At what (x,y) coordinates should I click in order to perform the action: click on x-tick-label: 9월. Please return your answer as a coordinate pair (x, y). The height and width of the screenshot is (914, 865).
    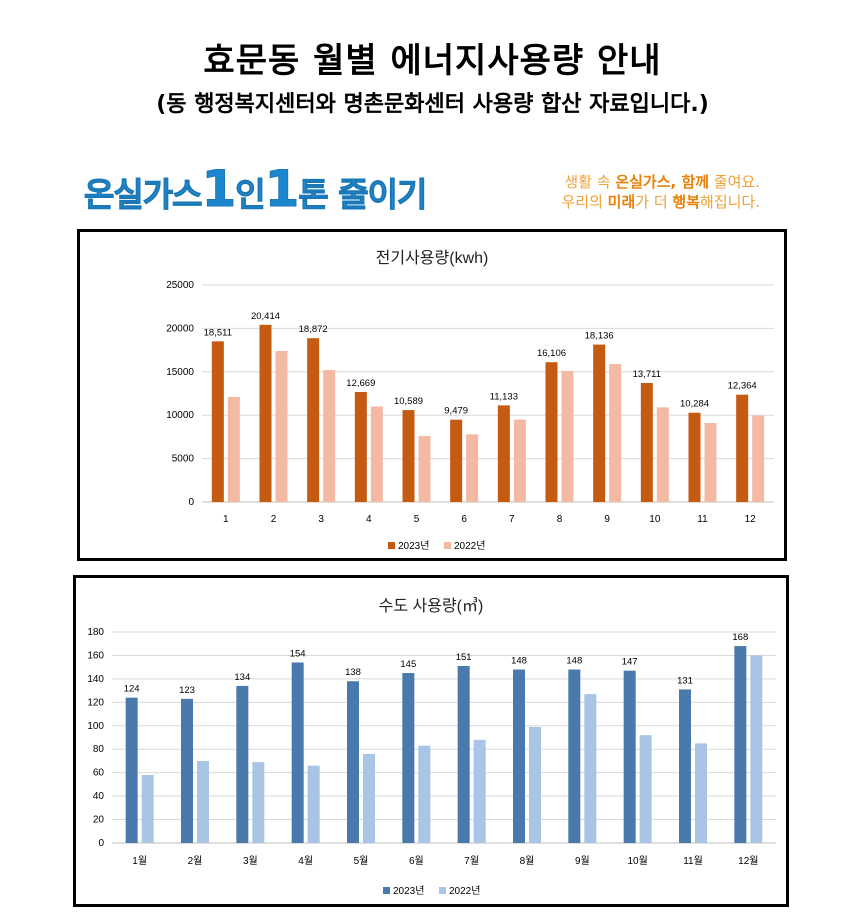
    Looking at the image, I should click on (582, 861).